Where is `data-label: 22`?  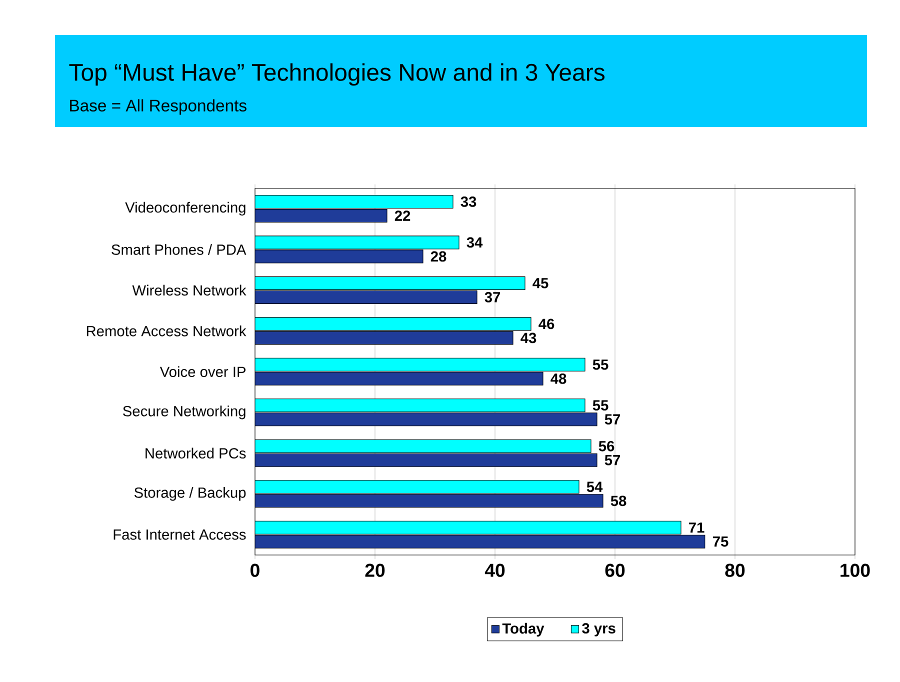 data-label: 22 is located at coordinates (402, 215).